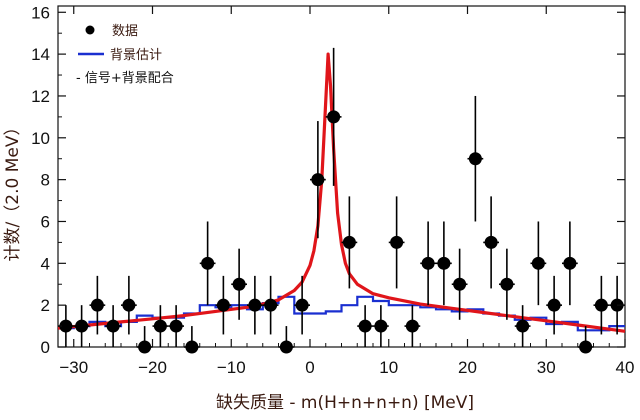  Describe the element at coordinates (13, 190) in the screenshot. I see `y-axis-title: 计数/（2.0 MeV）` at that location.